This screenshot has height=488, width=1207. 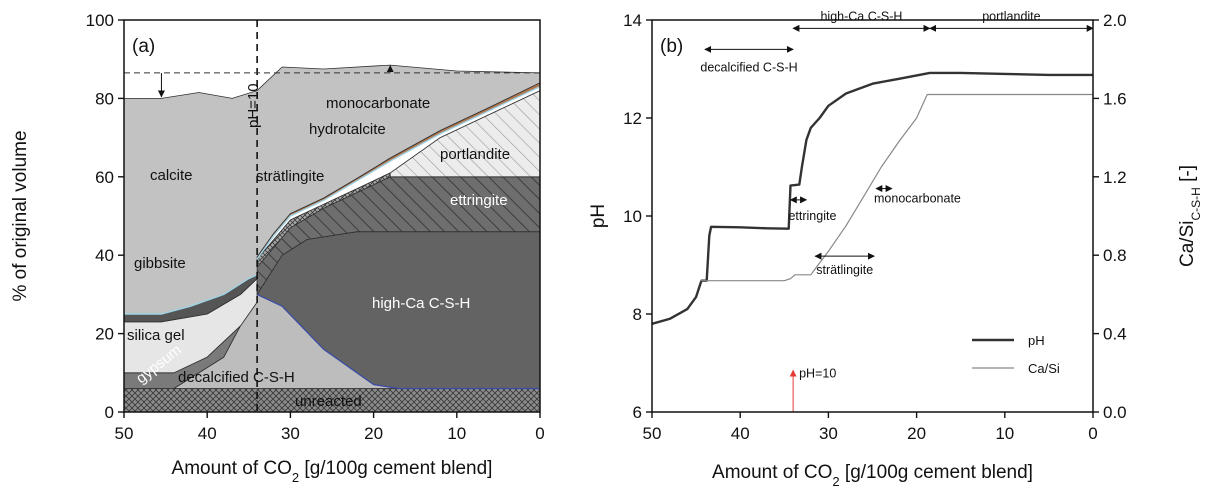 I want to click on y-tick-label: 6, so click(x=637, y=412).